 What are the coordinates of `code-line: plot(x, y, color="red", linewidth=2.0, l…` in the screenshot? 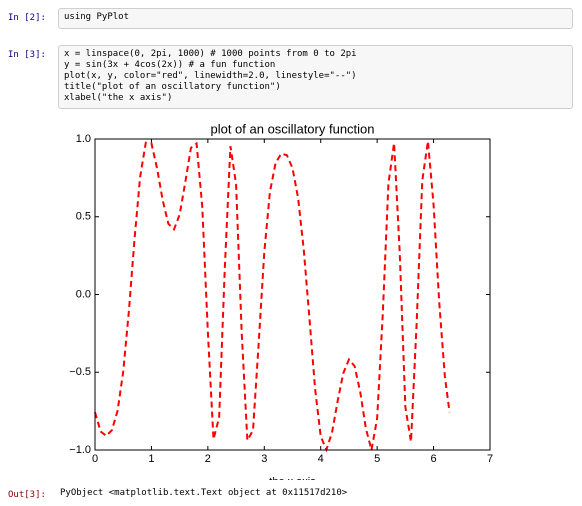 It's located at (210, 76).